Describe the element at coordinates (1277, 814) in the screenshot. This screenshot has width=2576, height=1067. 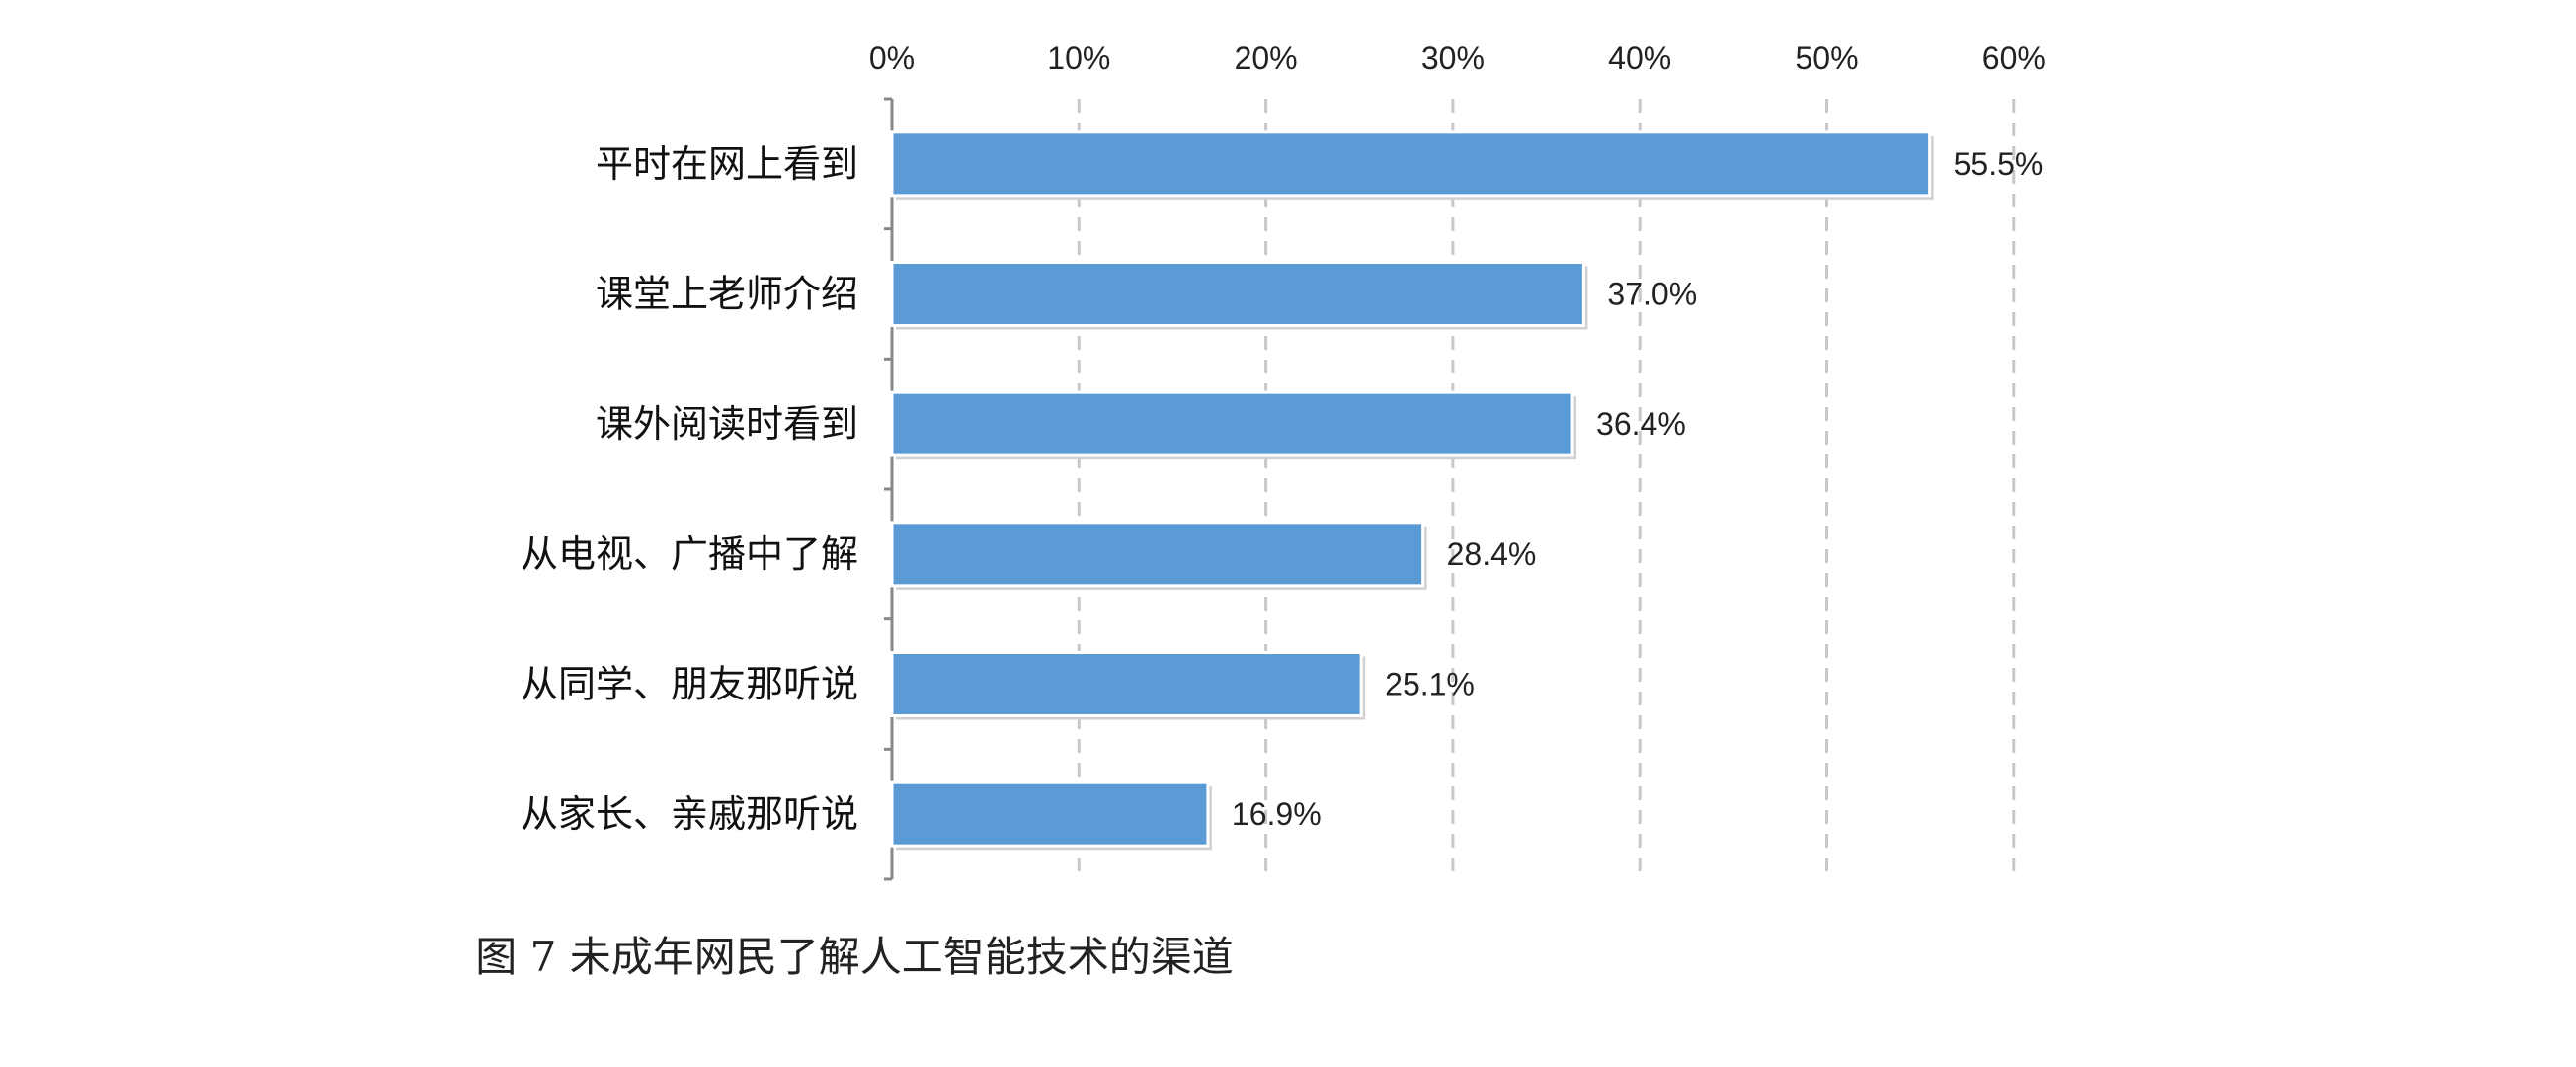
I see `data-label: 16.9%` at that location.